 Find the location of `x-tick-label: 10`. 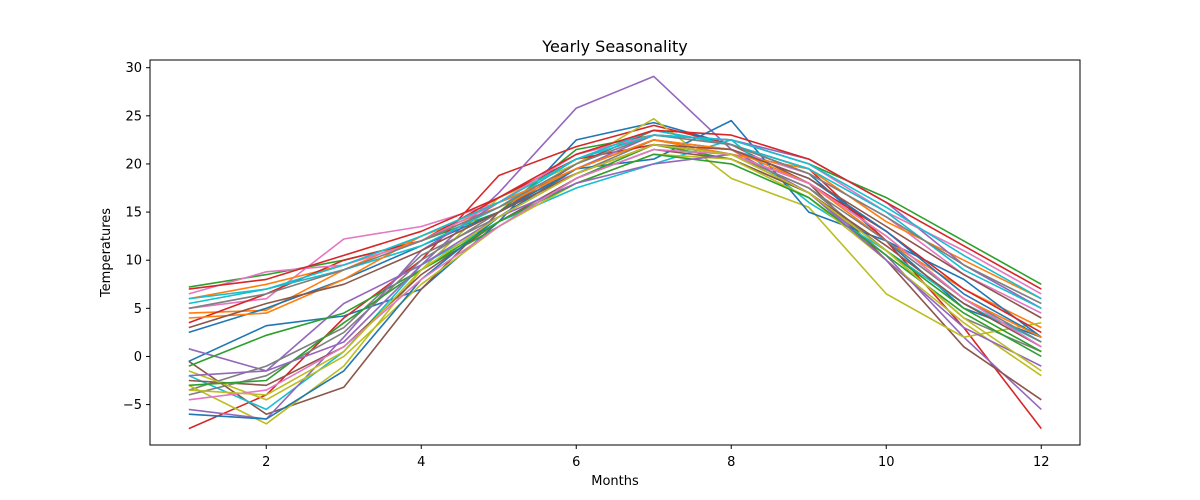

x-tick-label: 10 is located at coordinates (886, 462).